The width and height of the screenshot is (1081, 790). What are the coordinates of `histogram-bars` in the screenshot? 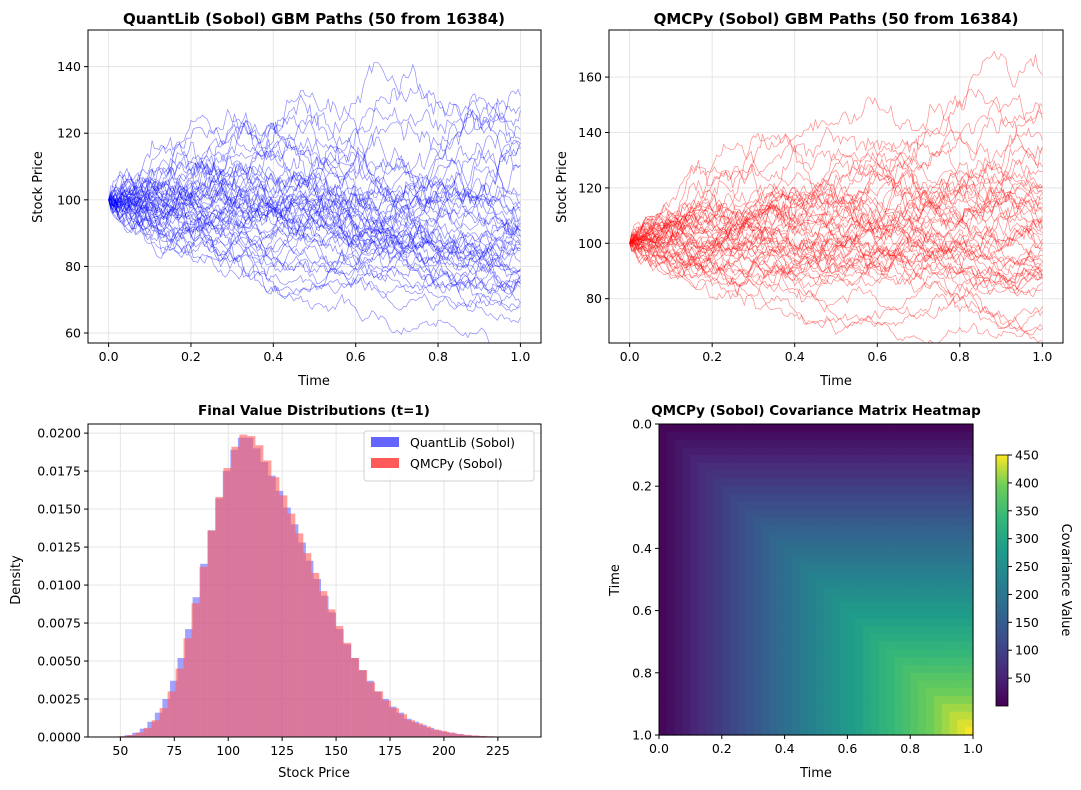 It's located at (310, 585).